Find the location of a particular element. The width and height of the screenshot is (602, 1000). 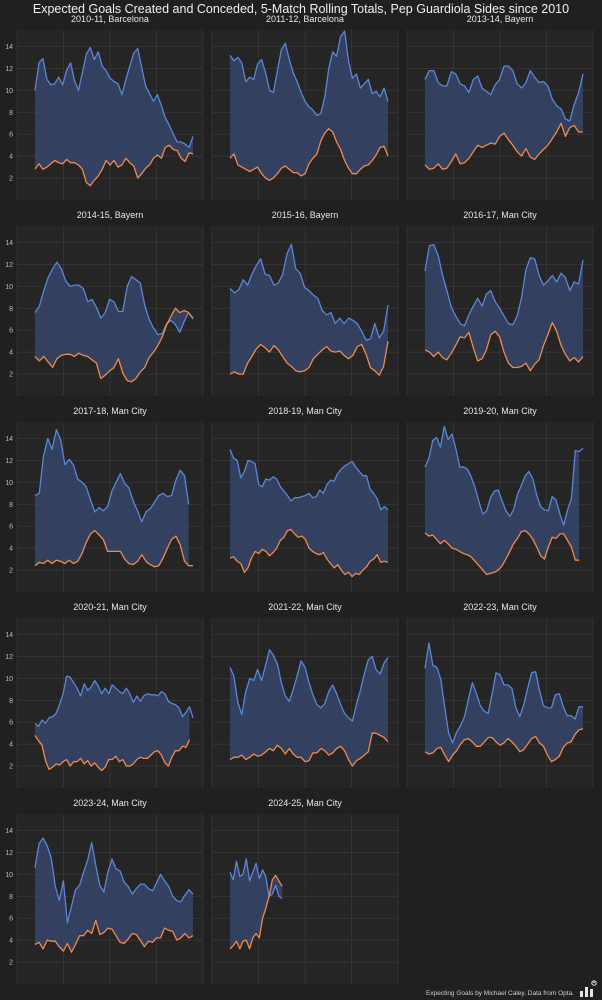

panel-title: 2015-16, Bayern is located at coordinates (305, 215).